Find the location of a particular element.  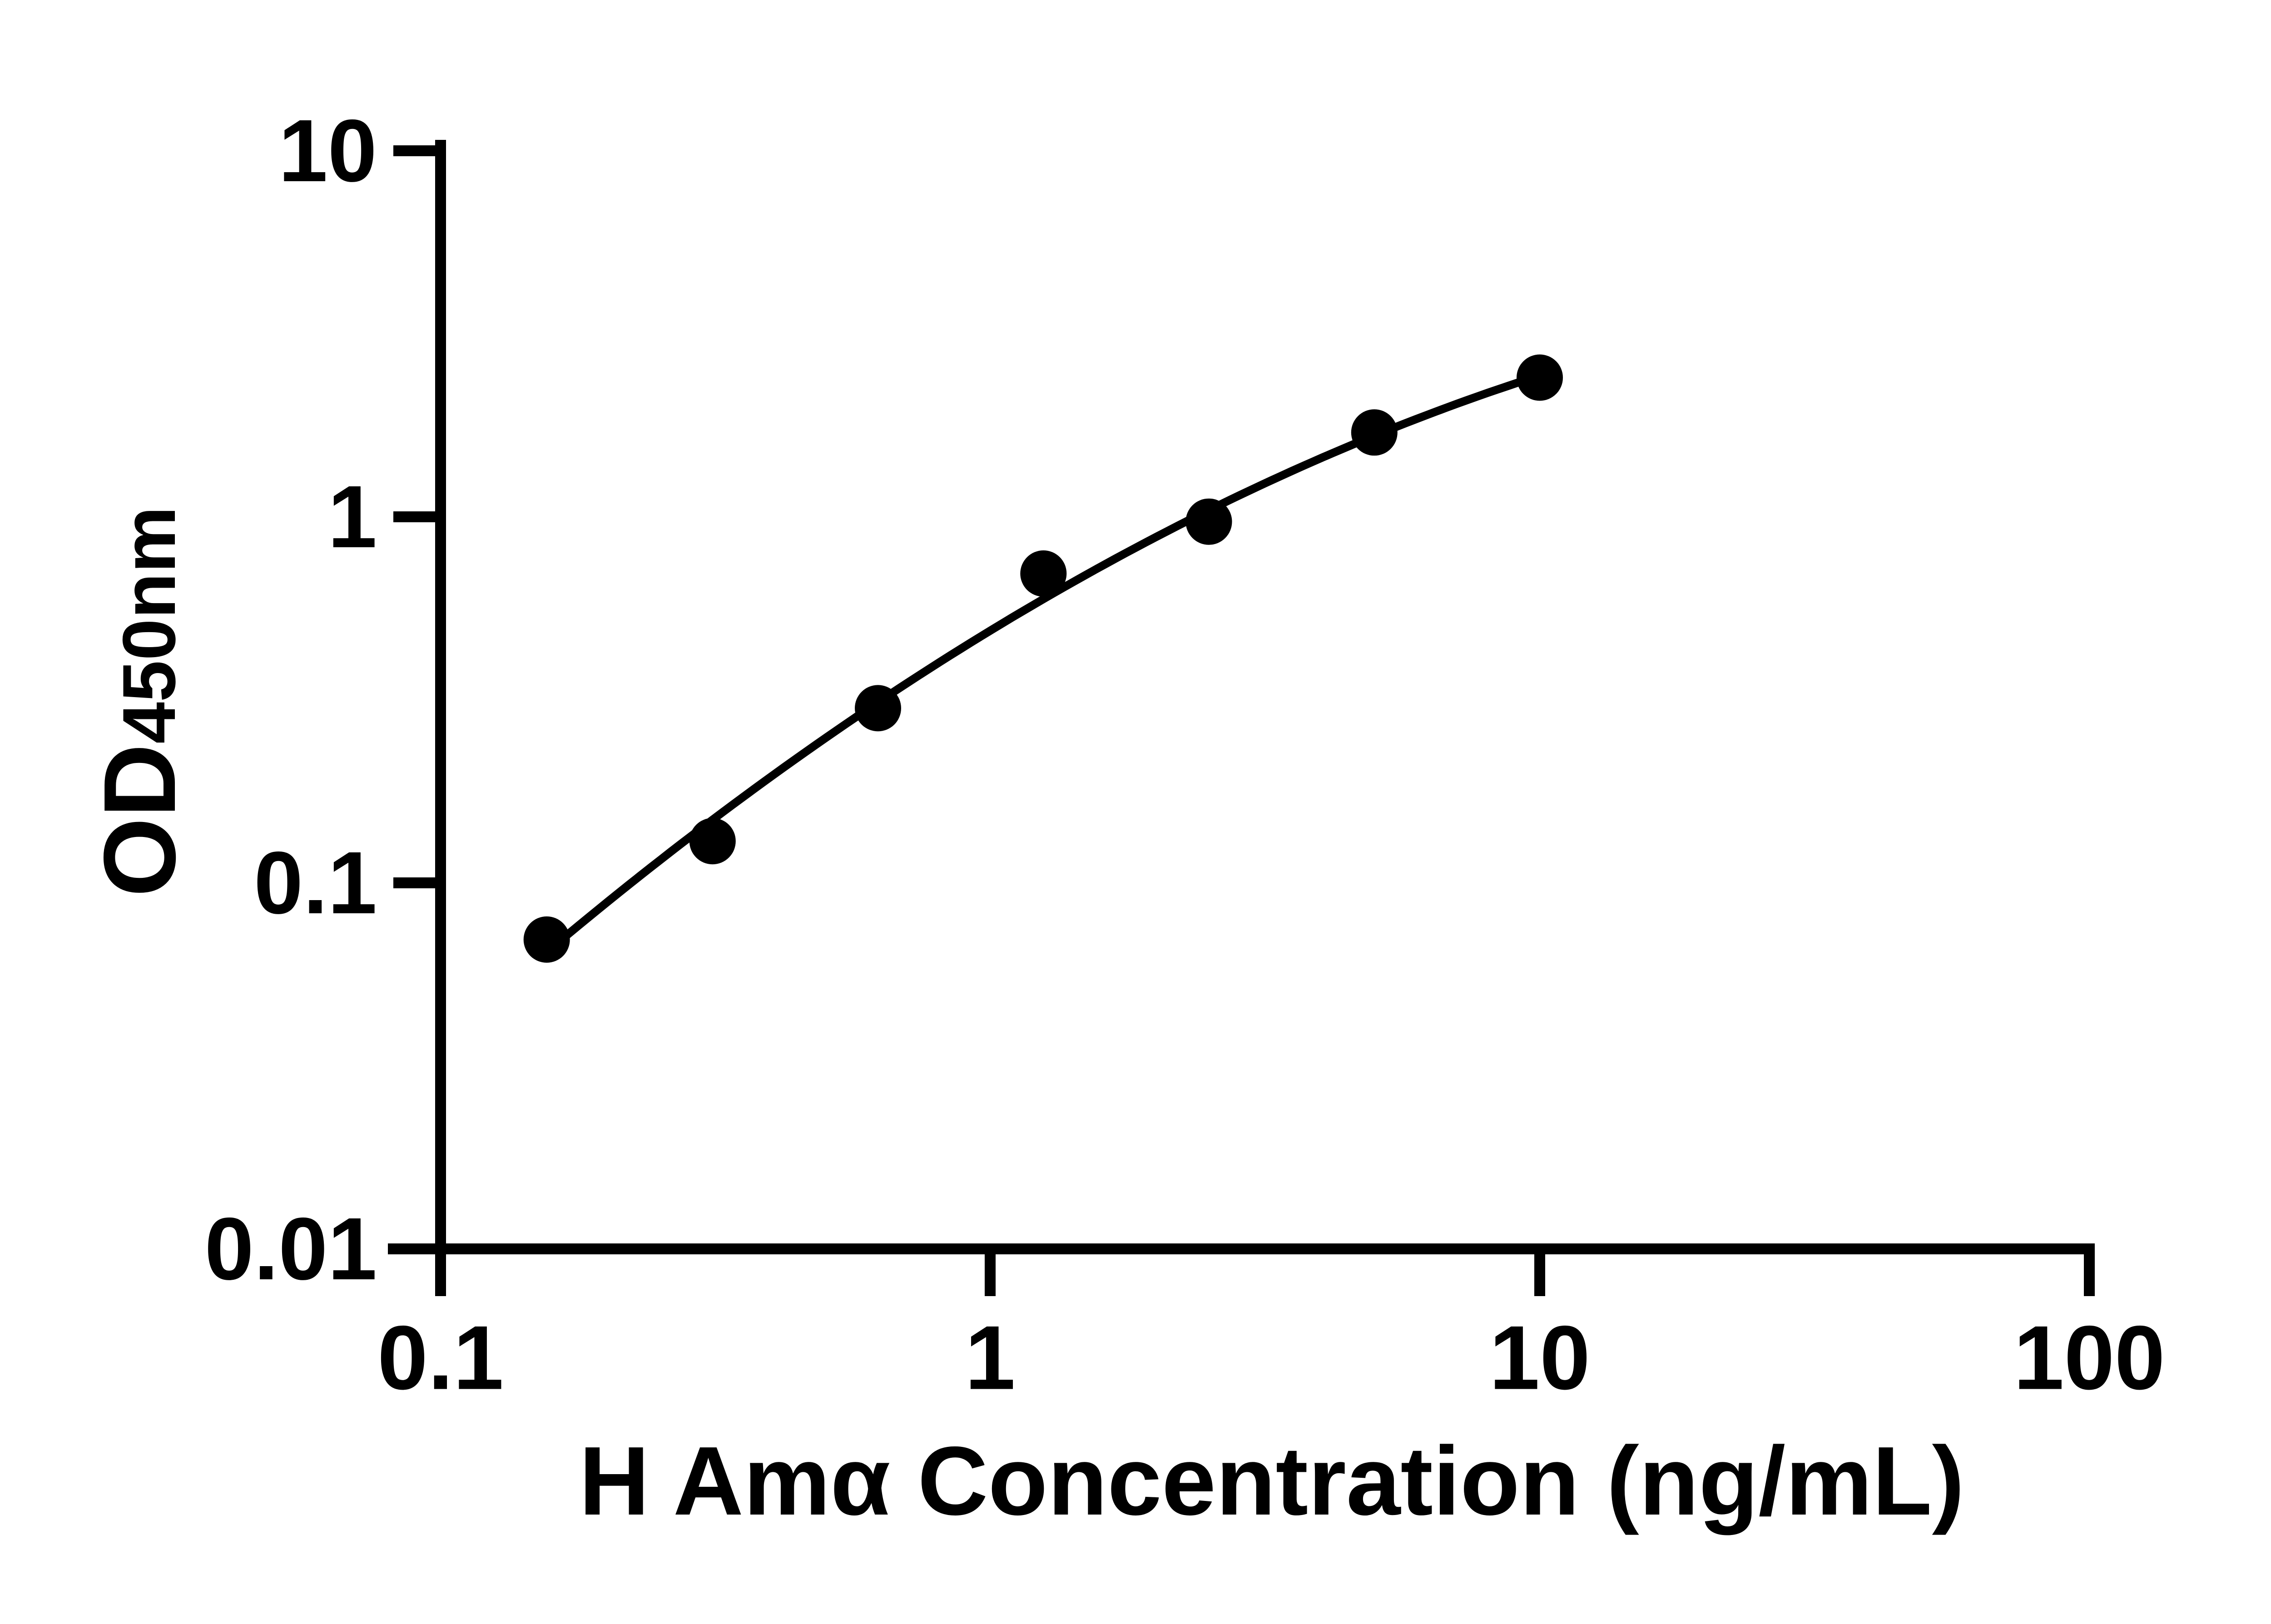

y-tick-label-0.1: 0.1 is located at coordinates (315, 882).